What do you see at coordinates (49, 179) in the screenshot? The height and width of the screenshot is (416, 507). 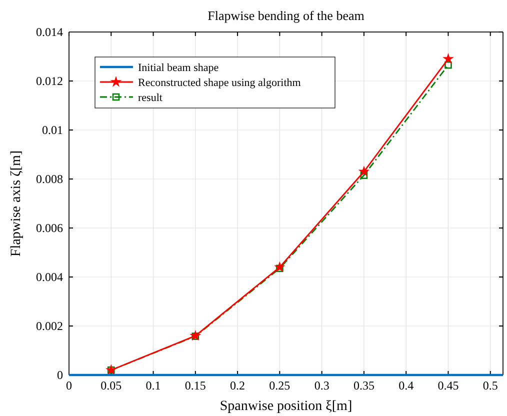 I see `y-tick-label: 0.008` at bounding box center [49, 179].